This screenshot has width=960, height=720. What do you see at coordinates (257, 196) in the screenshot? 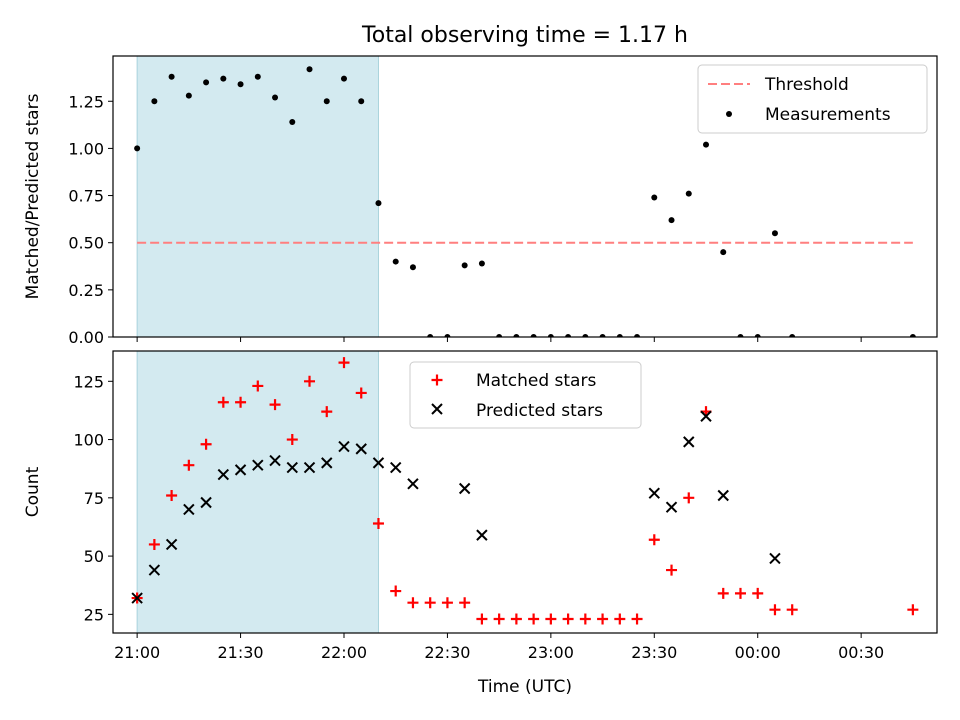
I see `highlight-span` at bounding box center [257, 196].